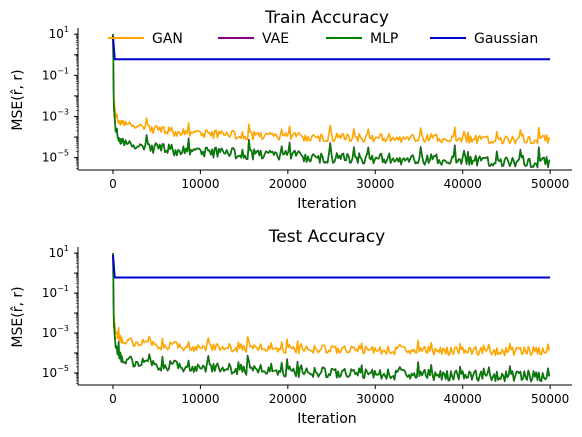 The height and width of the screenshot is (437, 582). What do you see at coordinates (323, 39) in the screenshot?
I see `legend: GAN VAE MLP Gaussian` at bounding box center [323, 39].